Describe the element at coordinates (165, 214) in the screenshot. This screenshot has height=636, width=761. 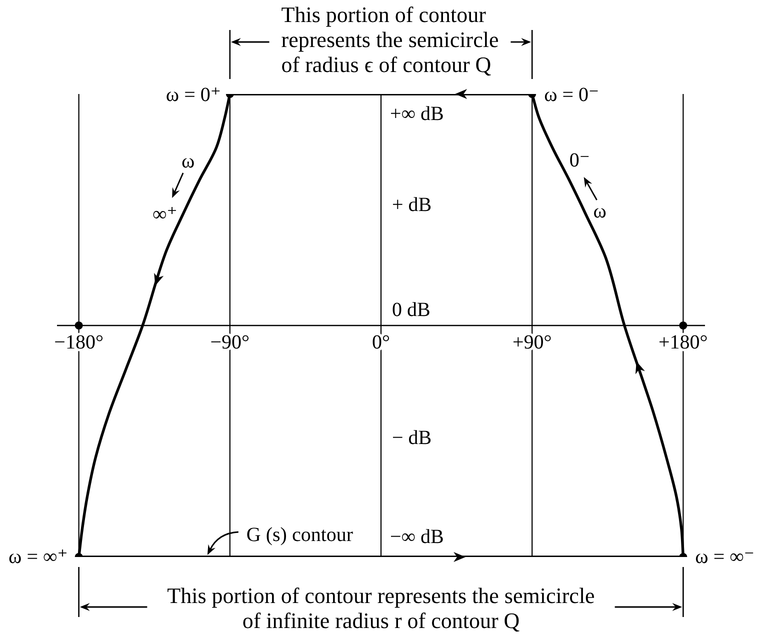
I see `annotation: ∞⁺` at that location.